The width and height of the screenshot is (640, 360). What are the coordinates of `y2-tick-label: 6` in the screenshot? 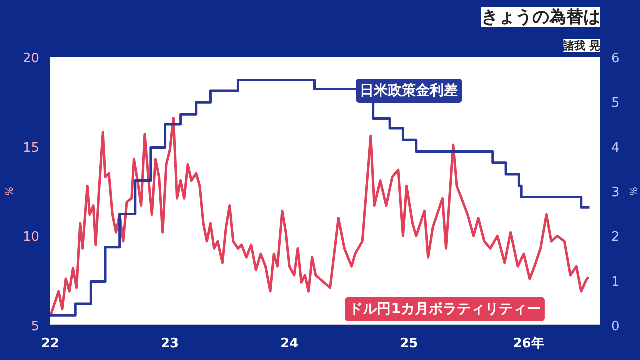 It's located at (616, 59).